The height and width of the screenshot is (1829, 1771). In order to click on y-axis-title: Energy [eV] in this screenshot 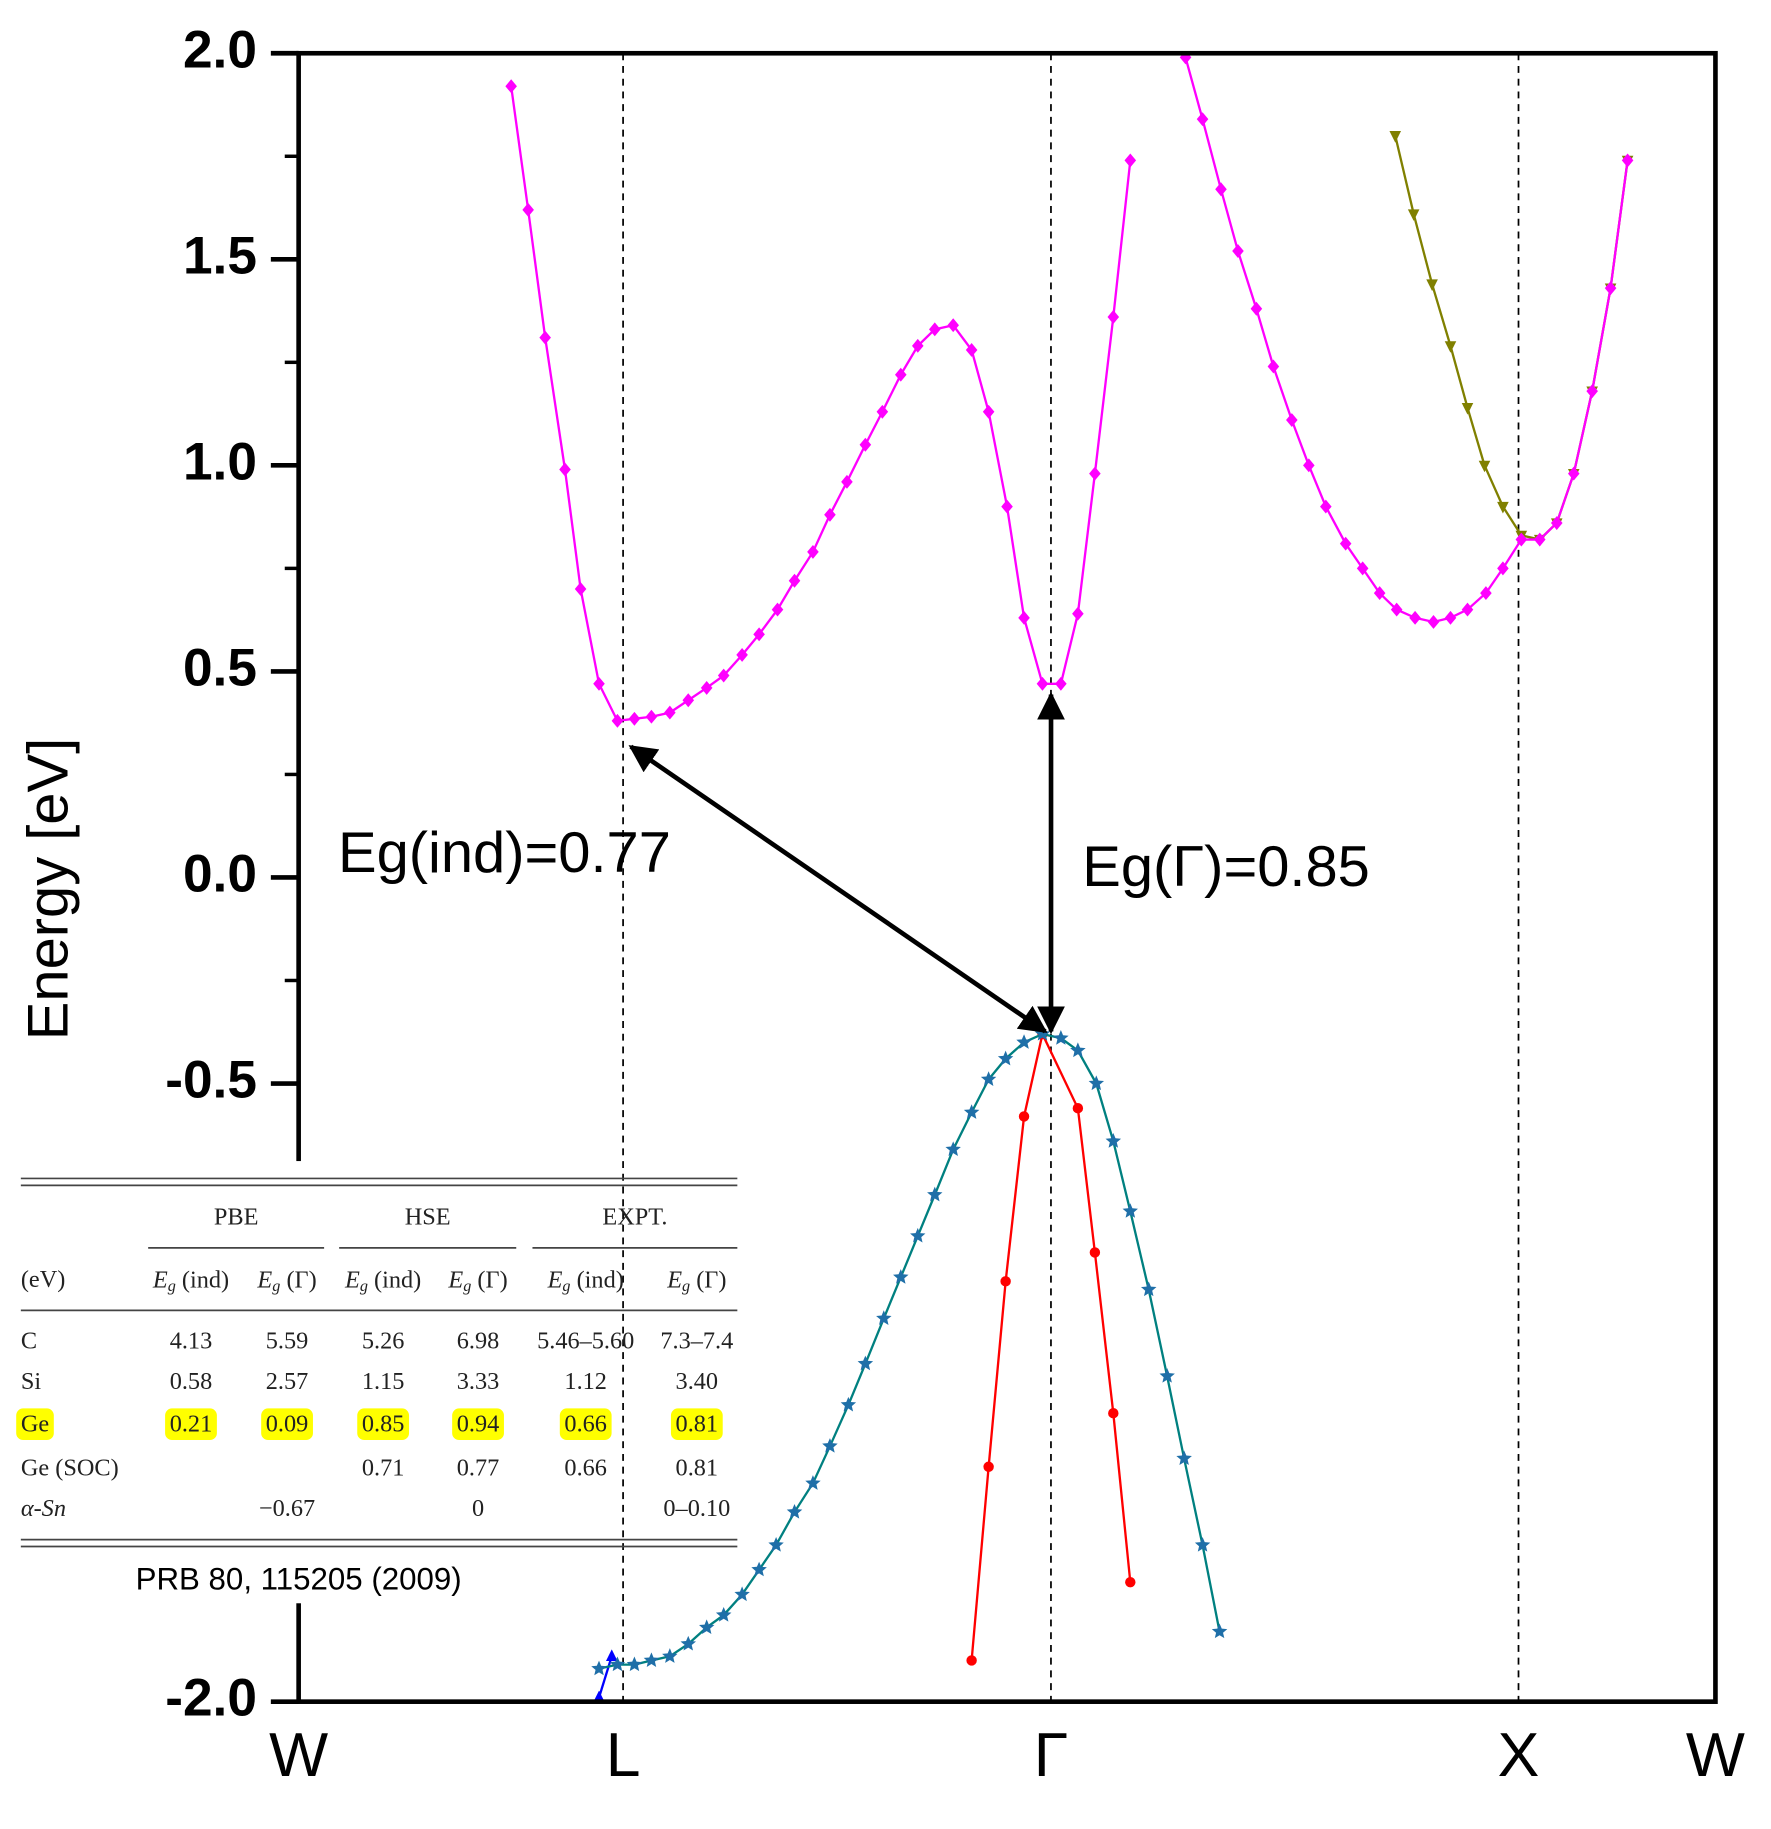, I will do `click(48, 889)`.